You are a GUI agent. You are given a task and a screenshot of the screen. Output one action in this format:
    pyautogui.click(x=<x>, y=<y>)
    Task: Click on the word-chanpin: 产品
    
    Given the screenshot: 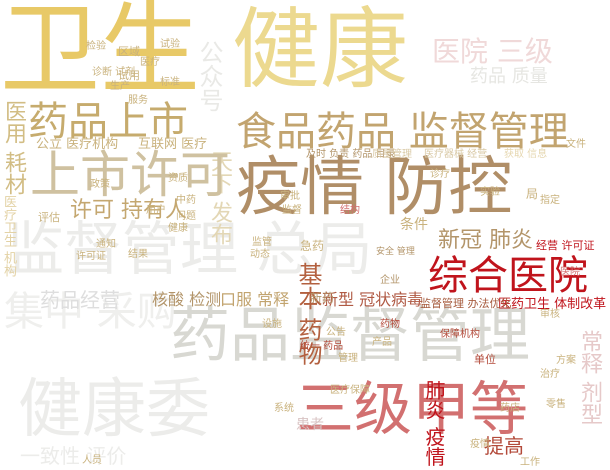 What is the action you would take?
    pyautogui.click(x=382, y=342)
    